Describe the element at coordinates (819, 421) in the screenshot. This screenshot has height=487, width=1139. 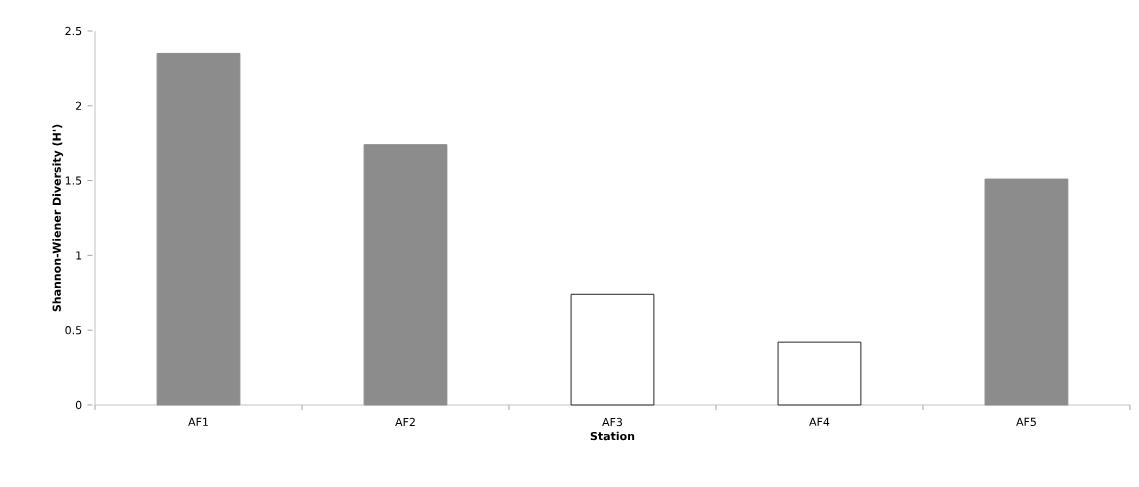
I see `x-tick-label: AF4` at that location.